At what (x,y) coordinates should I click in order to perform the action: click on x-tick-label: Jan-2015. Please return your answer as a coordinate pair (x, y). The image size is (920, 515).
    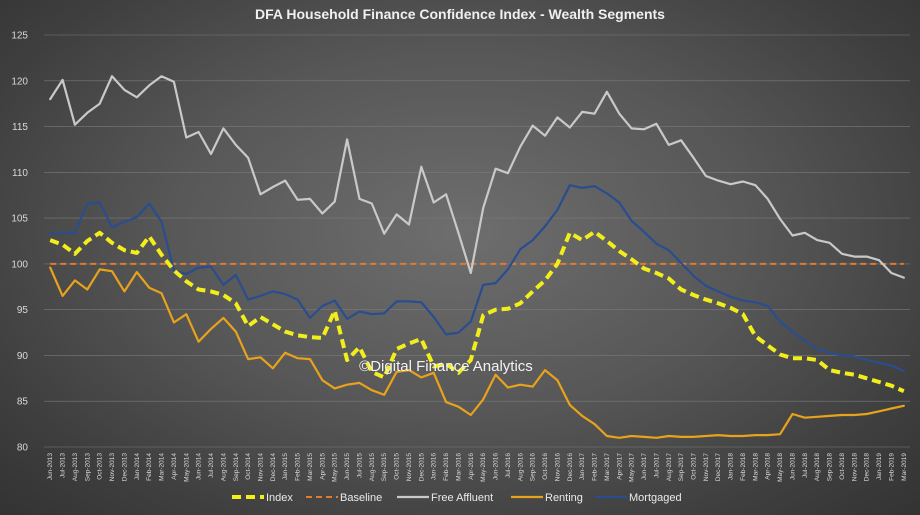
    Looking at the image, I should click on (285, 466).